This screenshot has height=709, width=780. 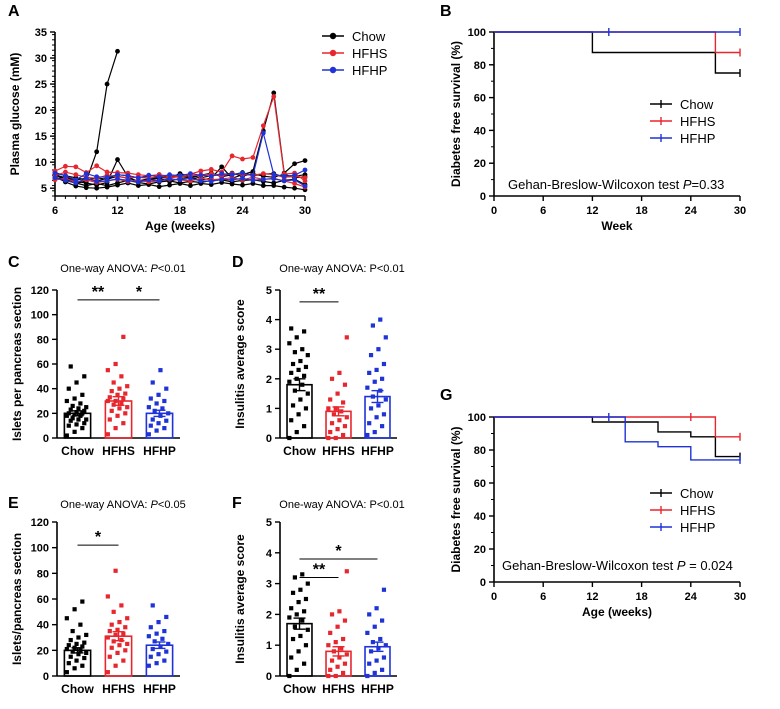 I want to click on C-y-tick-label: 60, so click(x=43, y=365).